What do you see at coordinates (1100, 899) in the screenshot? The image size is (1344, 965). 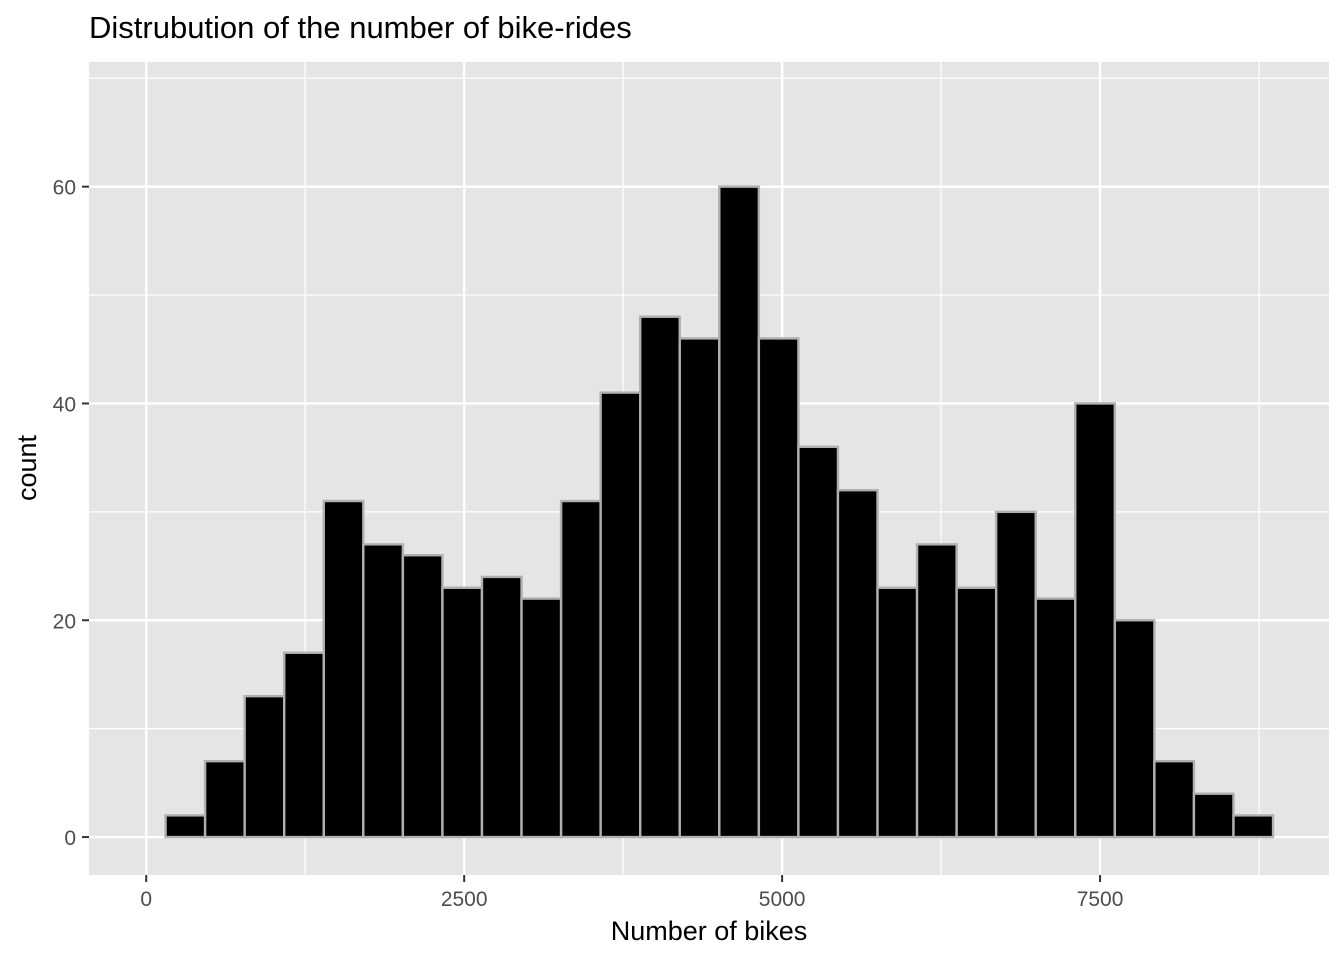 I see `x-tick-label: 7500` at bounding box center [1100, 899].